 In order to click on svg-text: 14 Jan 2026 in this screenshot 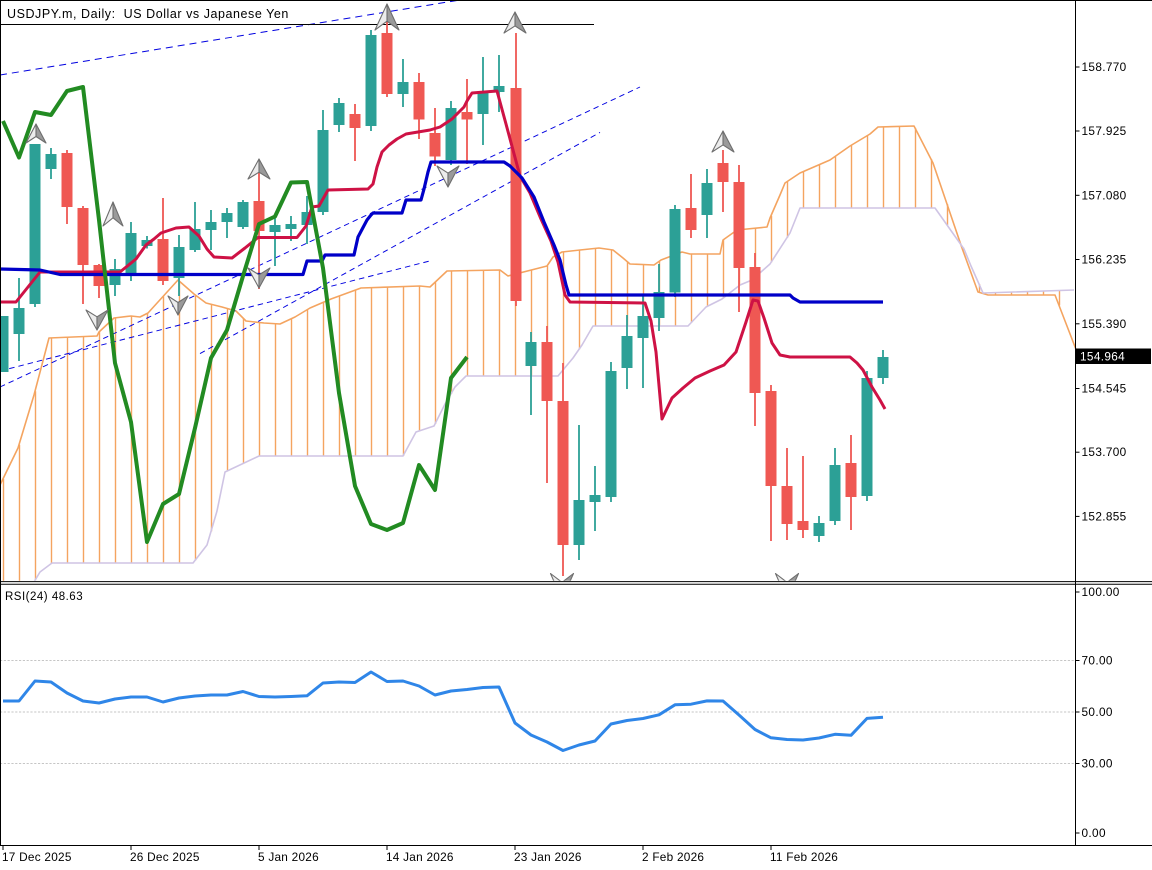, I will do `click(420, 857)`.